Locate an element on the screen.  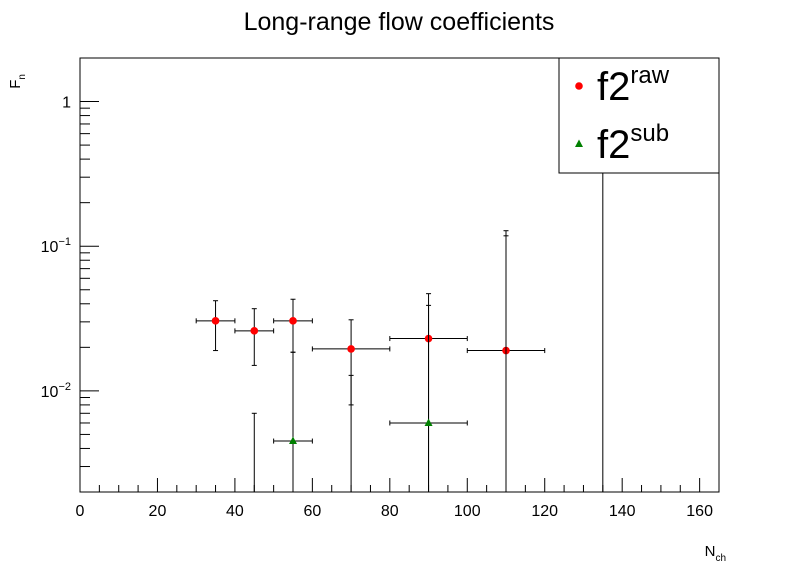
y-tick-label: 10⁻² is located at coordinates (56, 391).